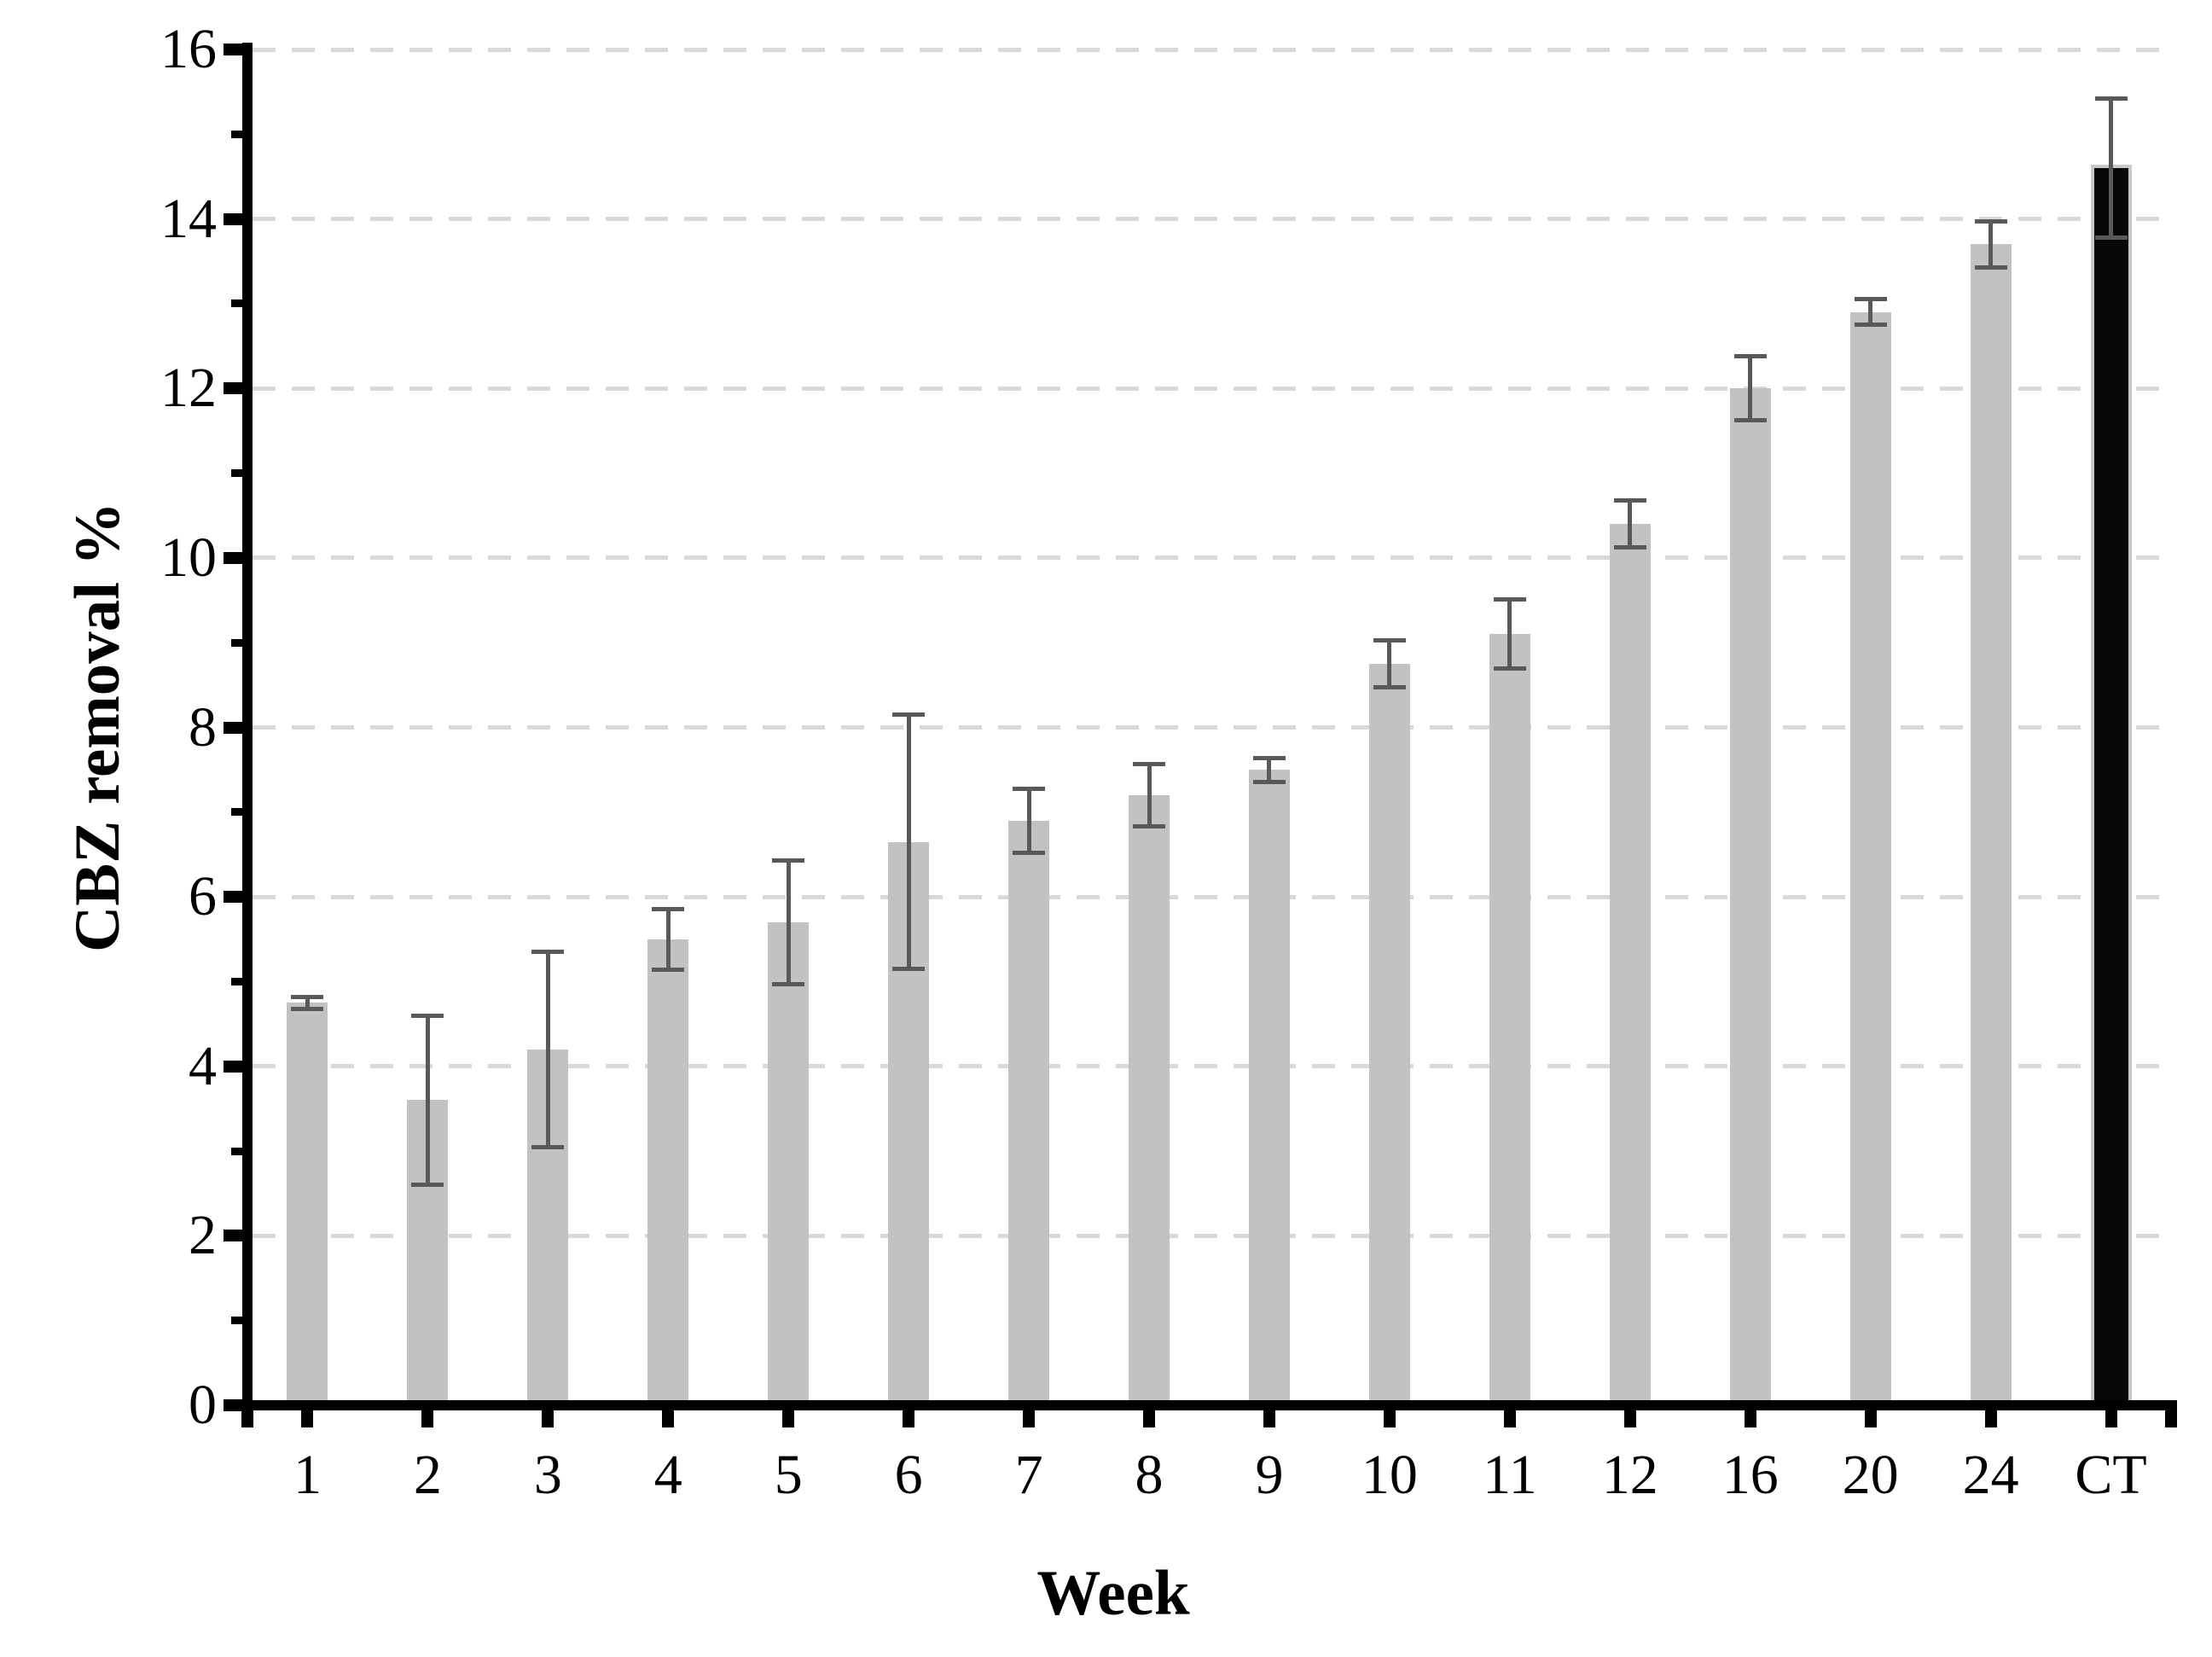 The height and width of the screenshot is (1657, 2212). Describe the element at coordinates (203, 1066) in the screenshot. I see `y-tick-label: 4` at that location.